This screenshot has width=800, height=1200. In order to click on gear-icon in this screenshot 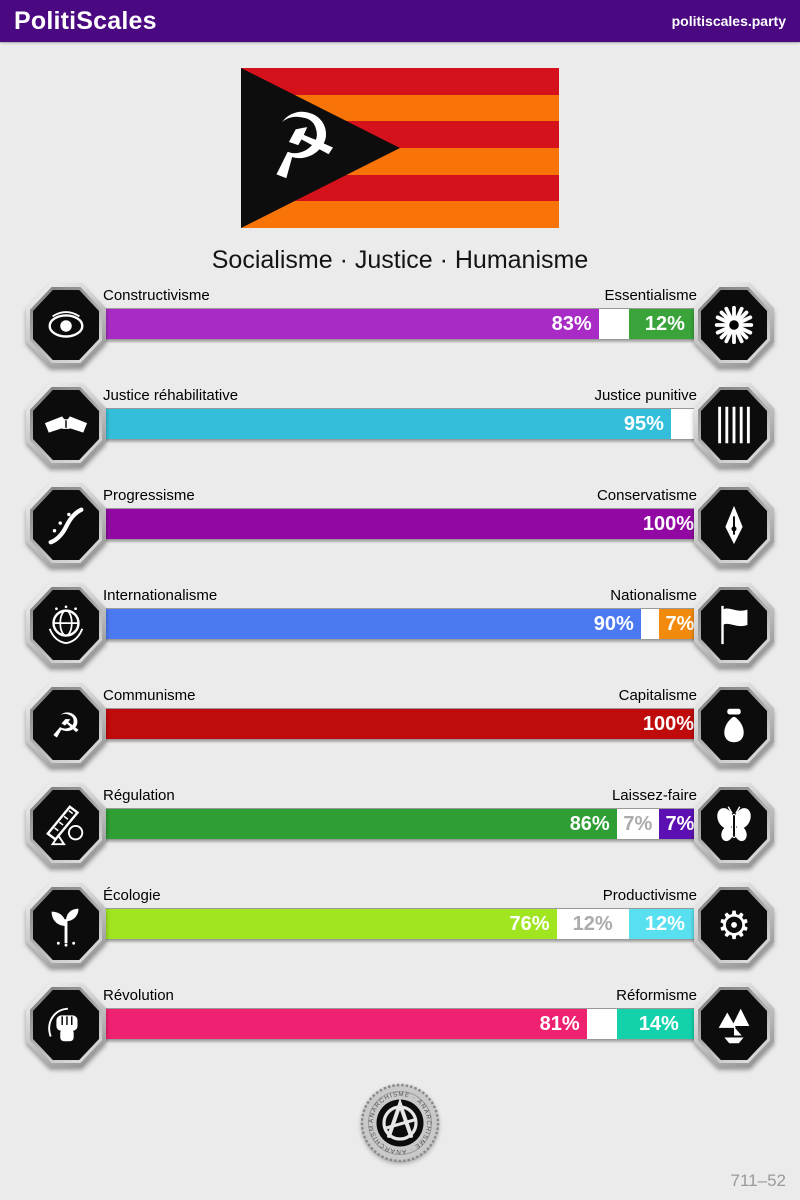, I will do `click(734, 925)`.